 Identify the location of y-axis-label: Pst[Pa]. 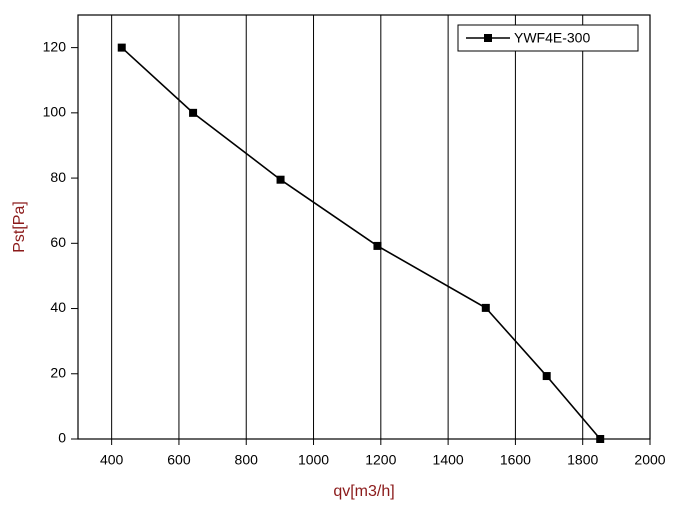
(19, 227).